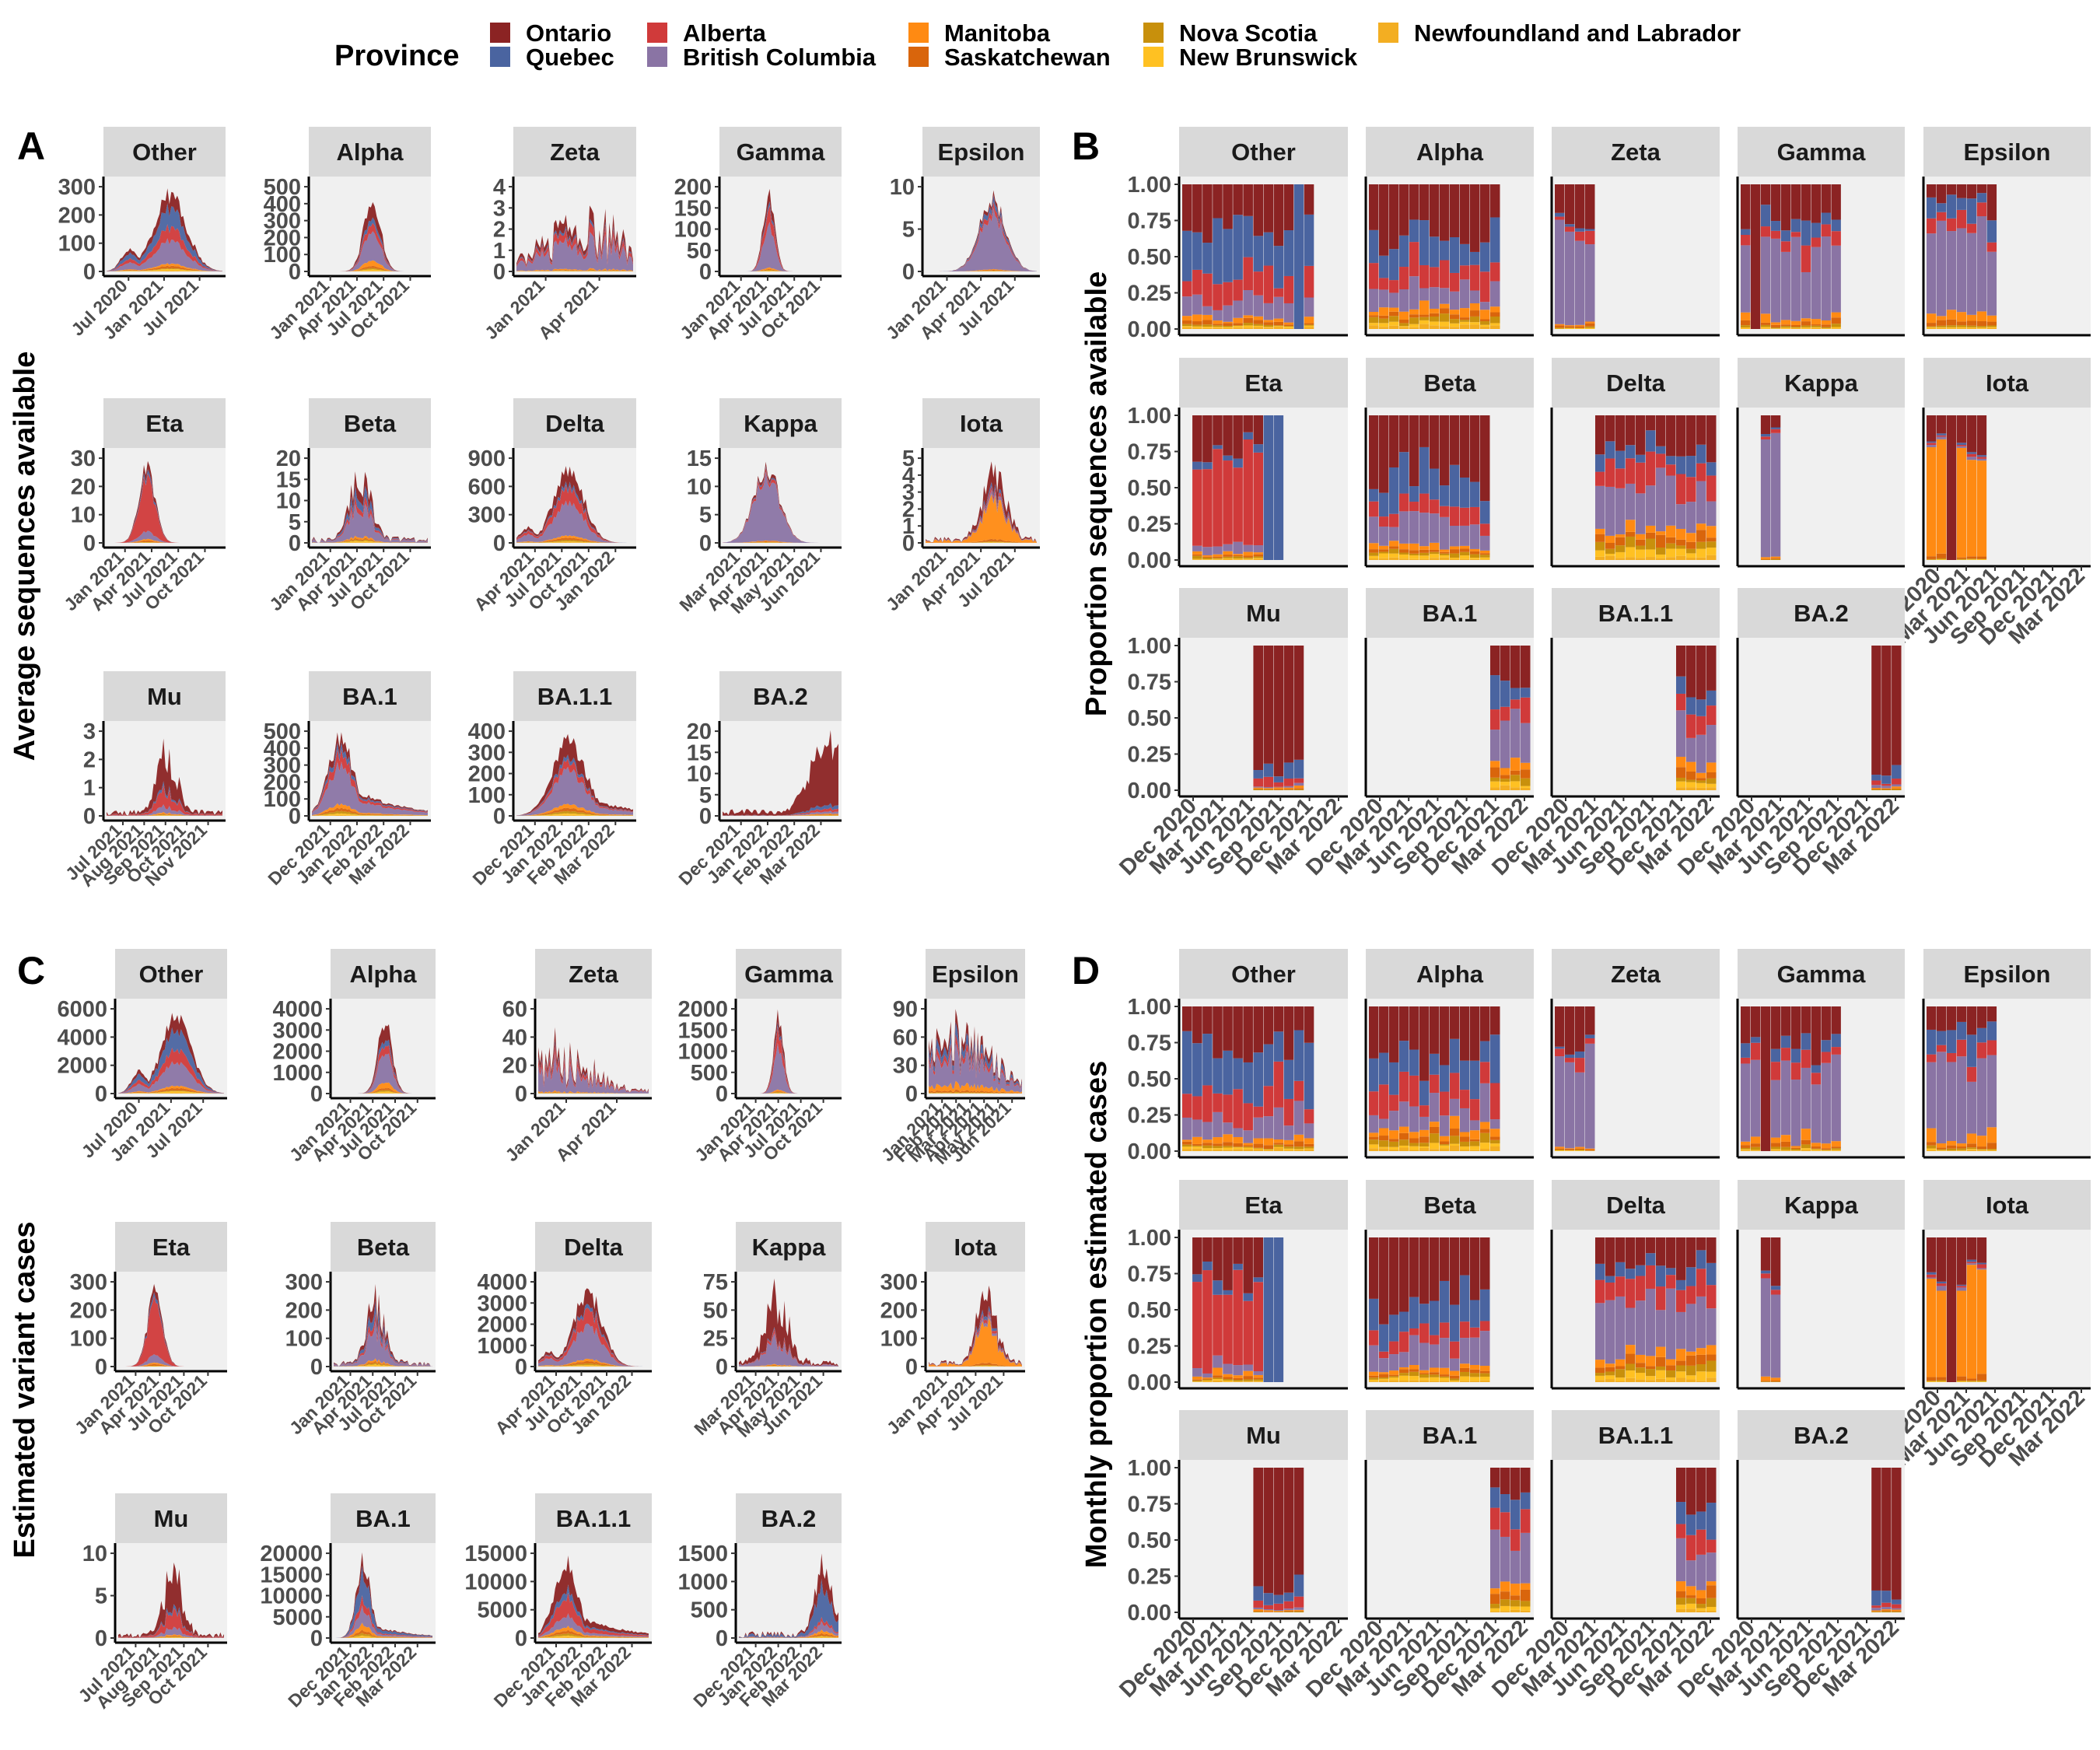  What do you see at coordinates (781, 815) in the screenshot?
I see `area-layer-nova-scotia` at bounding box center [781, 815].